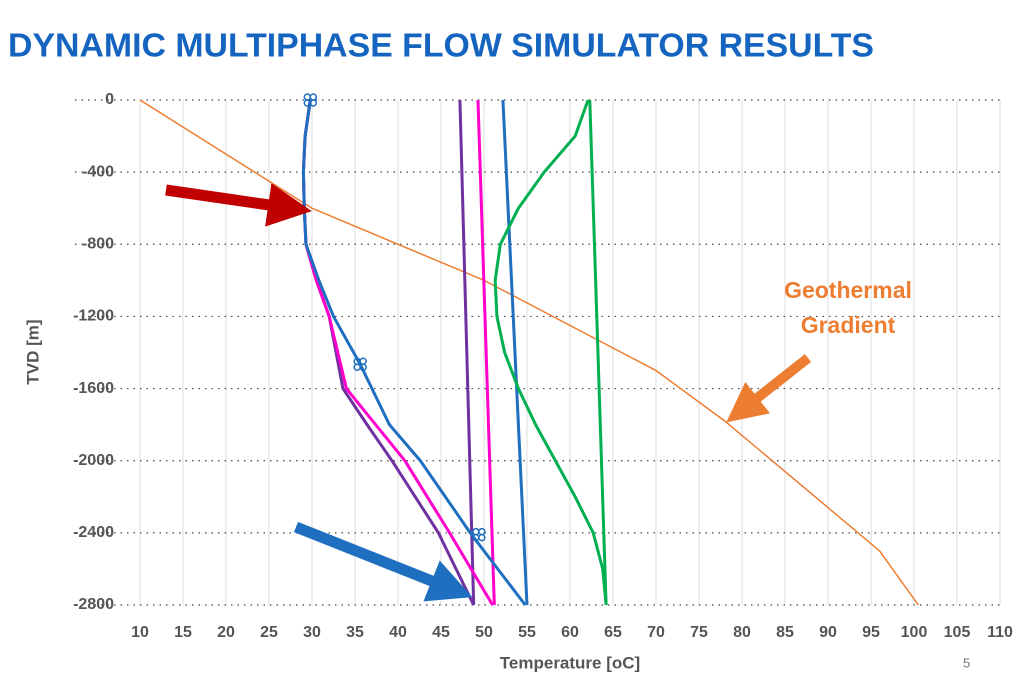 The width and height of the screenshot is (1024, 675). What do you see at coordinates (140, 632) in the screenshot?
I see `x-tick-label: 10` at bounding box center [140, 632].